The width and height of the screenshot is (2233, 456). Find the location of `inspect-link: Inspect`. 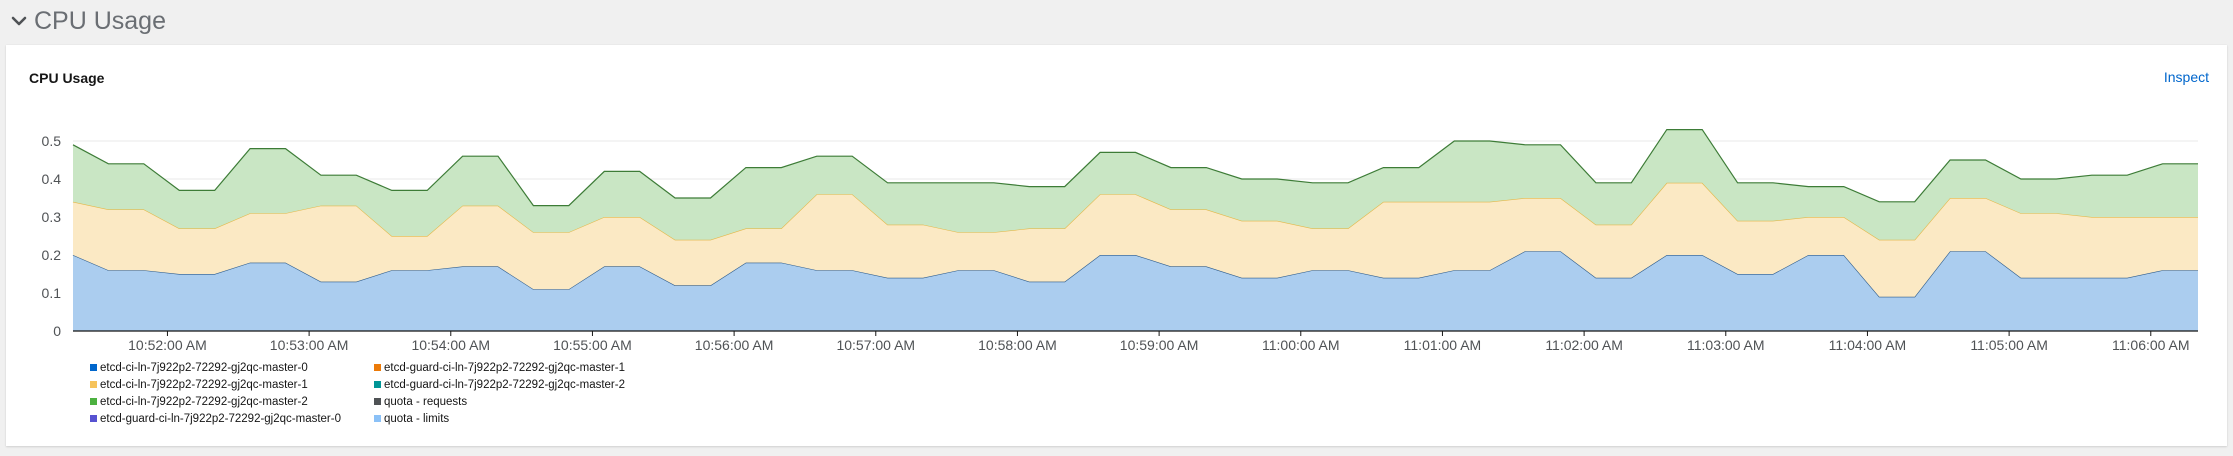

inspect-link: Inspect is located at coordinates (2186, 77).